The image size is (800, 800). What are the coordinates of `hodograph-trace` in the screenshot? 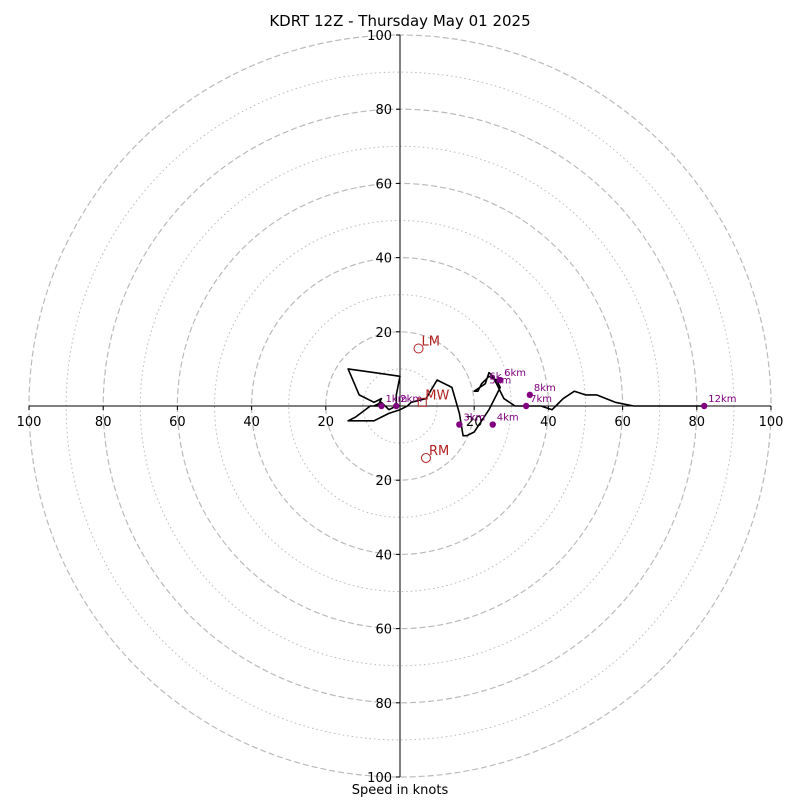 It's located at (526, 402).